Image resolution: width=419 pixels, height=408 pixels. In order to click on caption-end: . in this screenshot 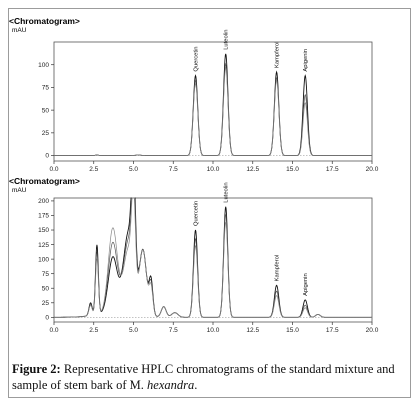, I will do `click(196, 385)`.